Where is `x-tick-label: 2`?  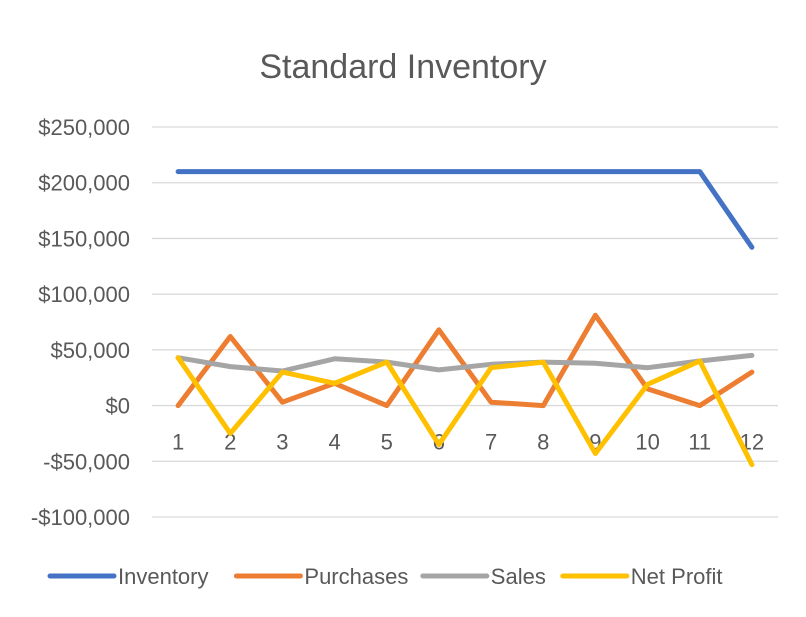 x-tick-label: 2 is located at coordinates (230, 442).